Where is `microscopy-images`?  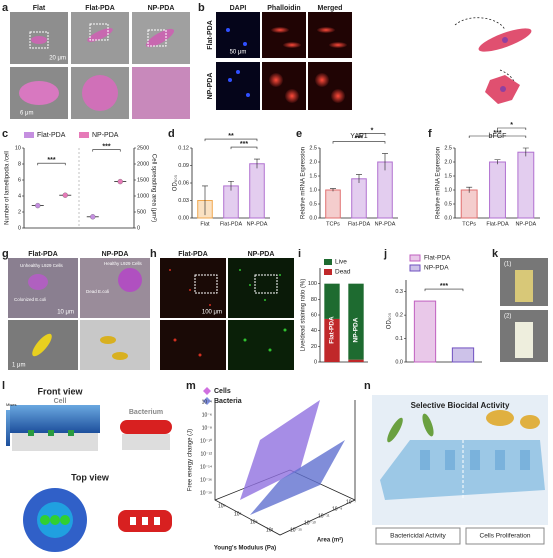 microscopy-images is located at coordinates (151, 314).